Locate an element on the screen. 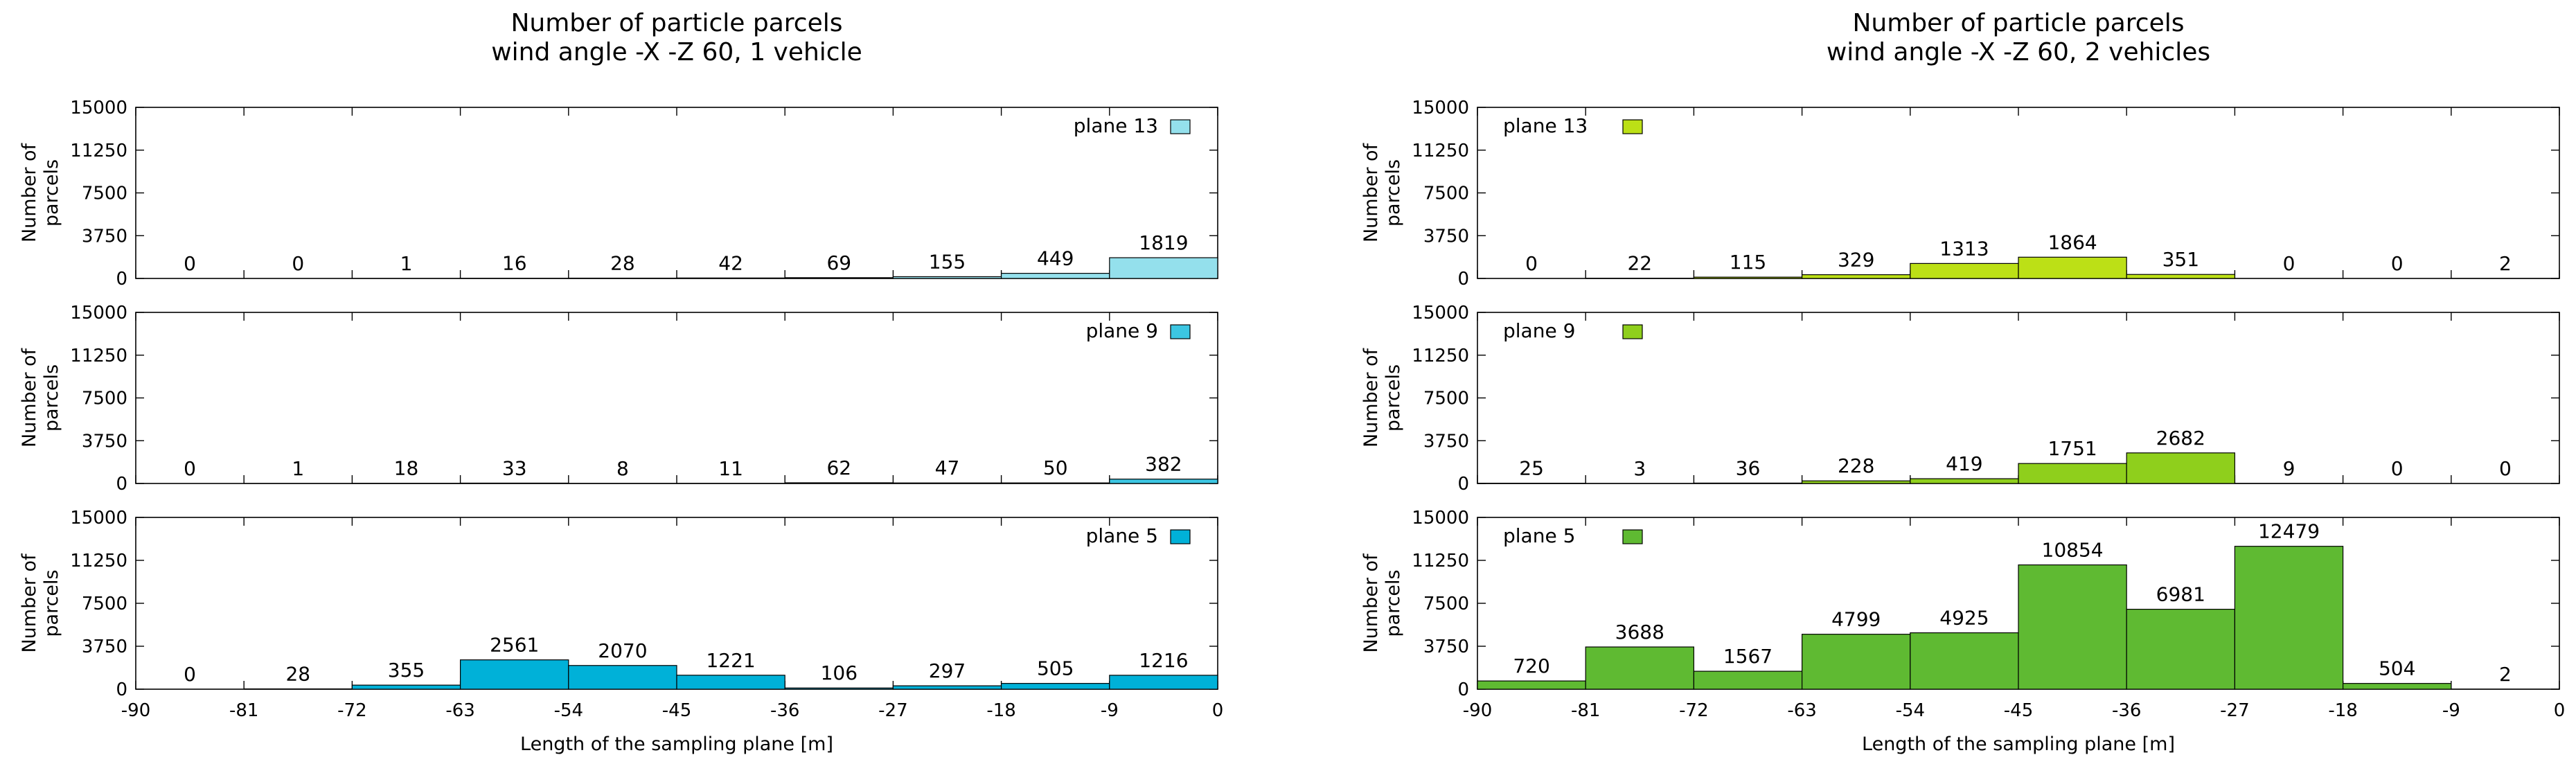 The height and width of the screenshot is (773, 2576). bar-value-label: 4799 is located at coordinates (1856, 619).